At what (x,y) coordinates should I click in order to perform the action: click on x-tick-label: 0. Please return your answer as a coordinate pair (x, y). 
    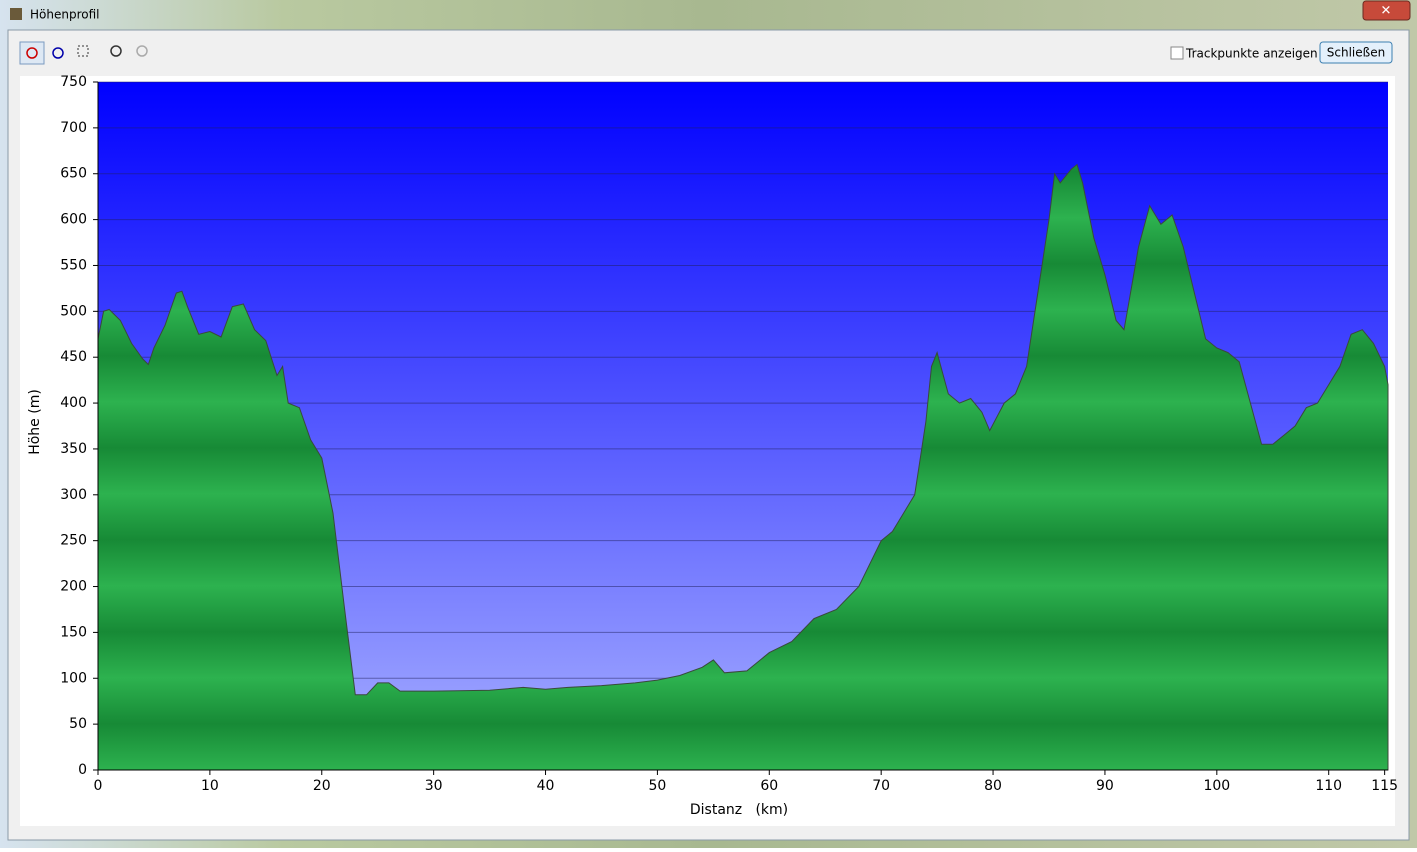
    Looking at the image, I should click on (98, 786).